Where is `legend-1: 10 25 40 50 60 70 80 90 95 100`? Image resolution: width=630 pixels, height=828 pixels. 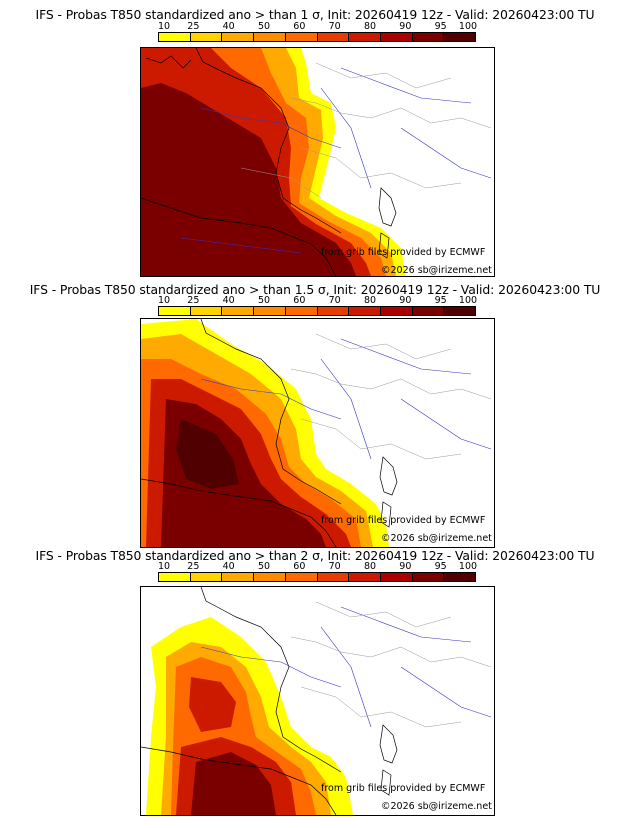
legend-1: 10 25 40 50 60 70 80 90 95 100 is located at coordinates (317, 31).